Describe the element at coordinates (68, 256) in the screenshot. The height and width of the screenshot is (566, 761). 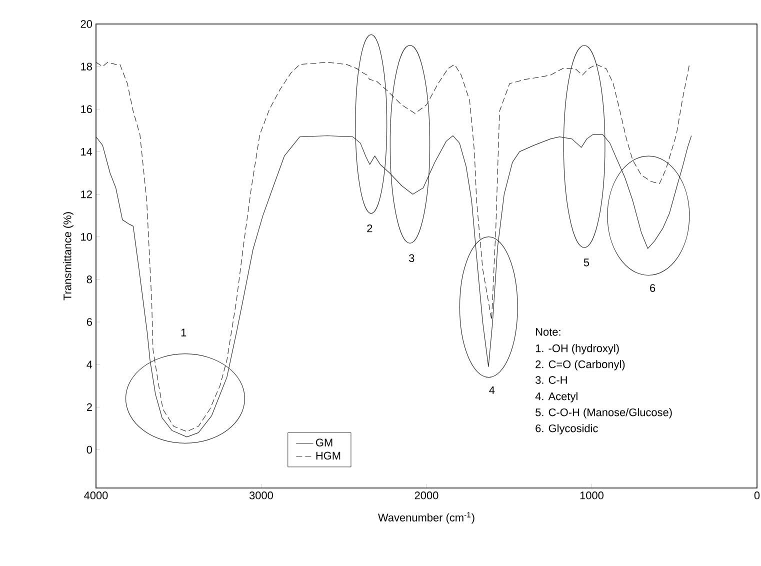
I see `y-axis-title: Transmittance (%)` at that location.